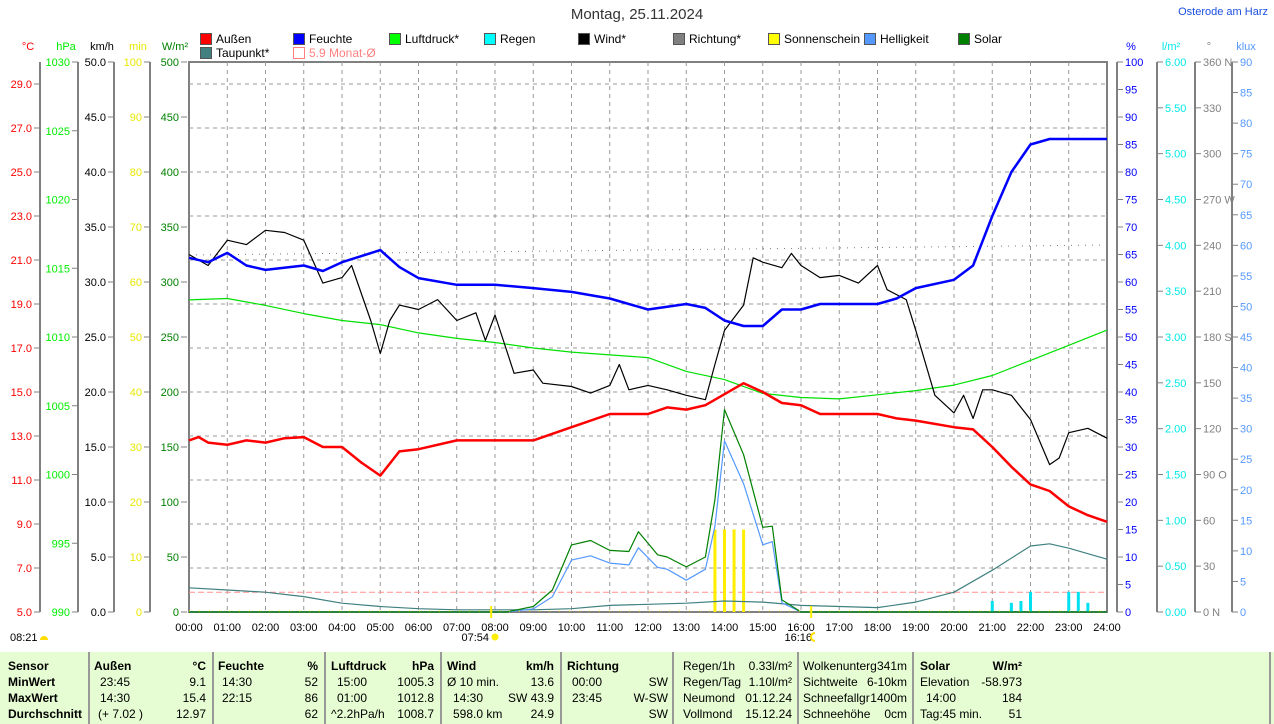  I want to click on cell: 15.4, so click(194, 698).